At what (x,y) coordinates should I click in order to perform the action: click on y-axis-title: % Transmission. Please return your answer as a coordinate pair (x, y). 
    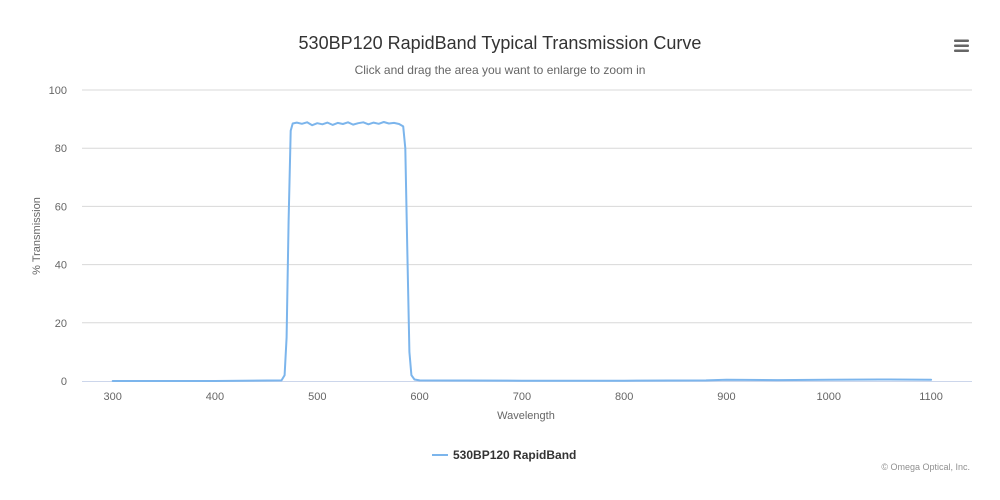
    Looking at the image, I should click on (37, 236).